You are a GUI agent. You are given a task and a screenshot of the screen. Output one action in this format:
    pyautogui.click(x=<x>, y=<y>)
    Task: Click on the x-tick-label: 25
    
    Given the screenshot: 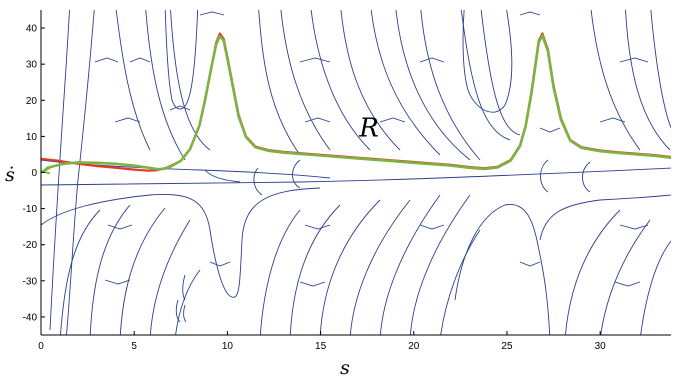 What is the action you would take?
    pyautogui.click(x=507, y=346)
    